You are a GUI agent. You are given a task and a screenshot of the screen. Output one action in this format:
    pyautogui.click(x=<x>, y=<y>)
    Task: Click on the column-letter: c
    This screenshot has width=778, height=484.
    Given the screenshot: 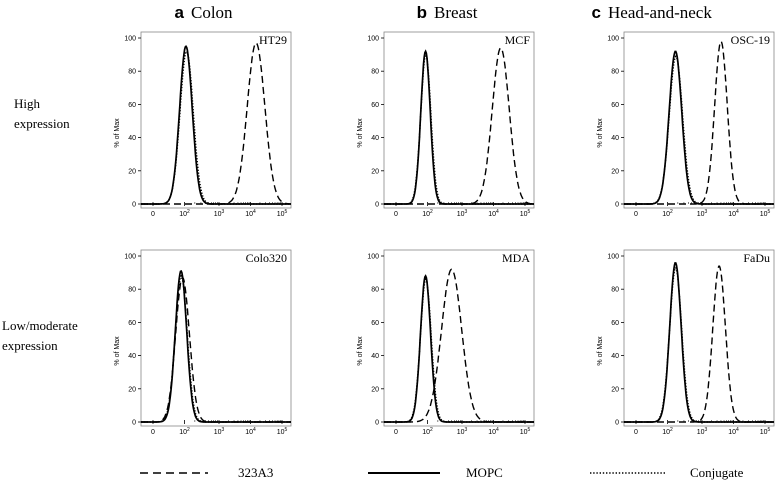 What is the action you would take?
    pyautogui.click(x=596, y=12)
    